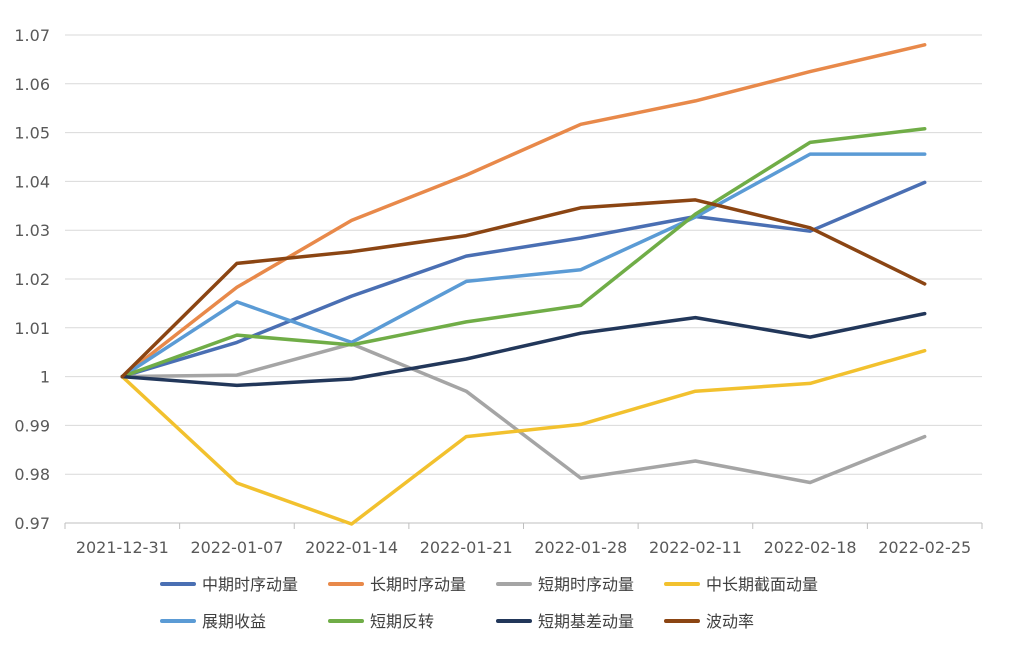 This screenshot has width=1015, height=650. Describe the element at coordinates (32, 84) in the screenshot. I see `y-tick-label: 1.06` at that location.